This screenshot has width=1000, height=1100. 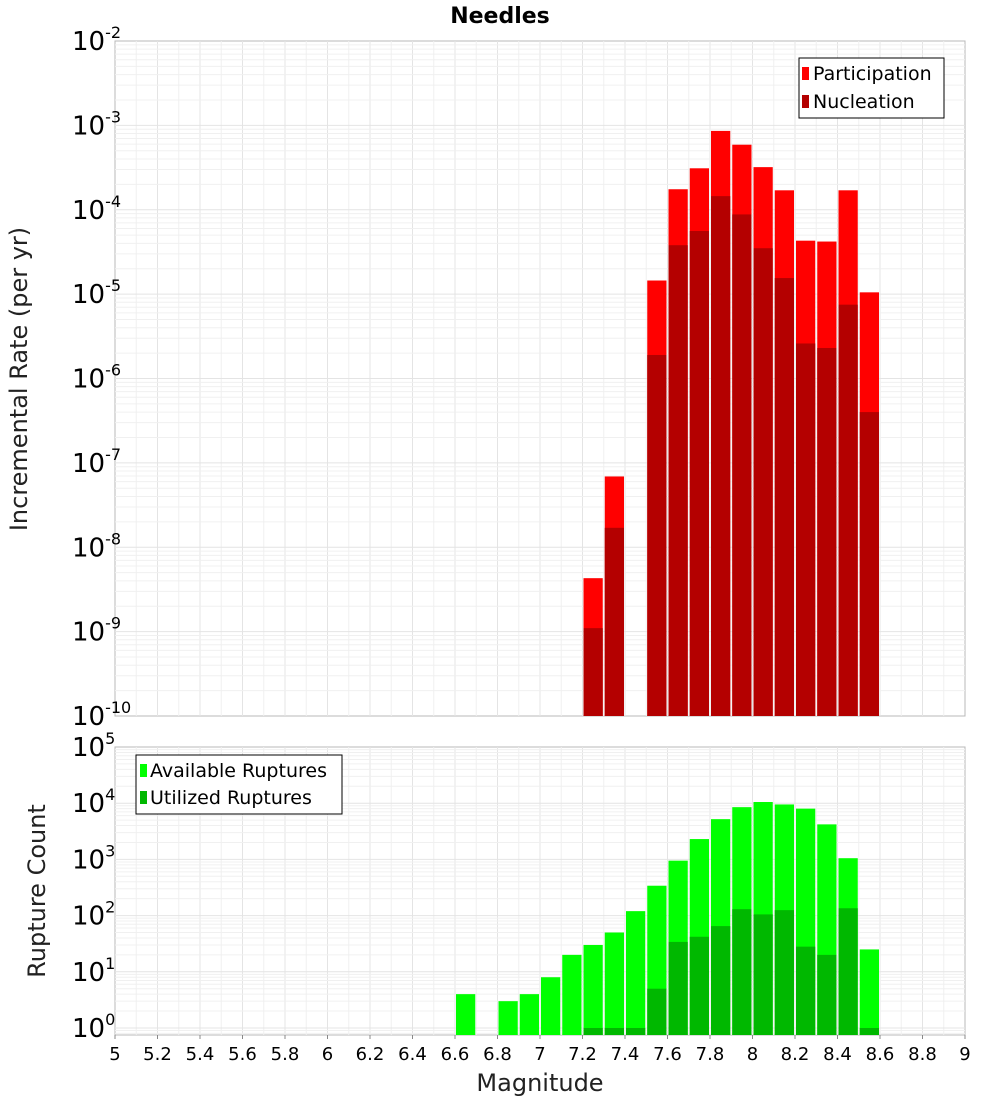 What do you see at coordinates (200, 1054) in the screenshot?
I see `x-tick-label: 5.4` at bounding box center [200, 1054].